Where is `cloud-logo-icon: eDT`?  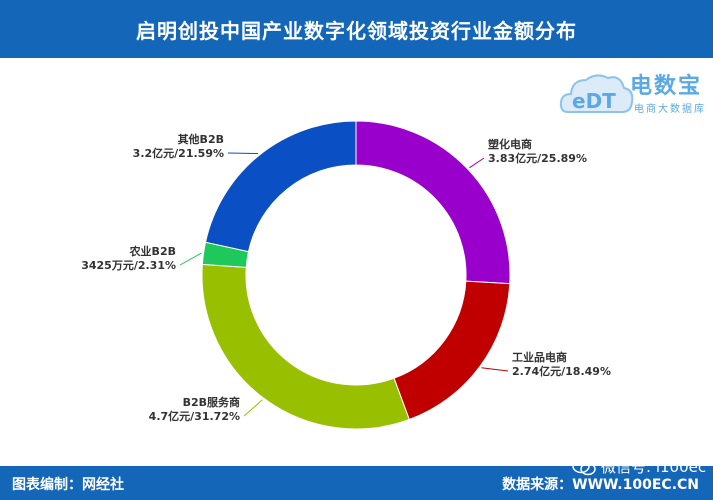 cloud-logo-icon: eDT is located at coordinates (596, 93).